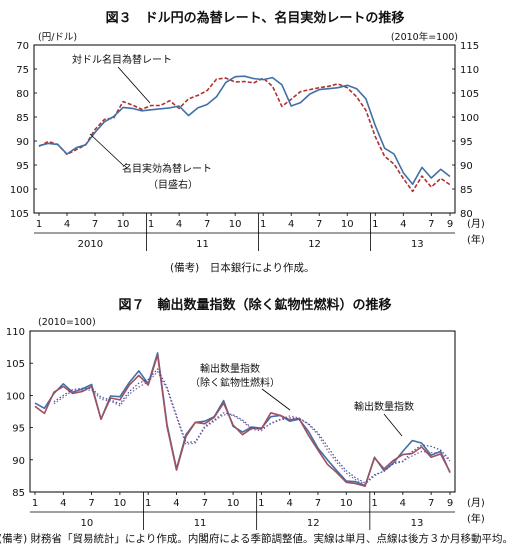  What do you see at coordinates (476, 239) in the screenshot?
I see `chart1-year-unit: (年)` at bounding box center [476, 239].